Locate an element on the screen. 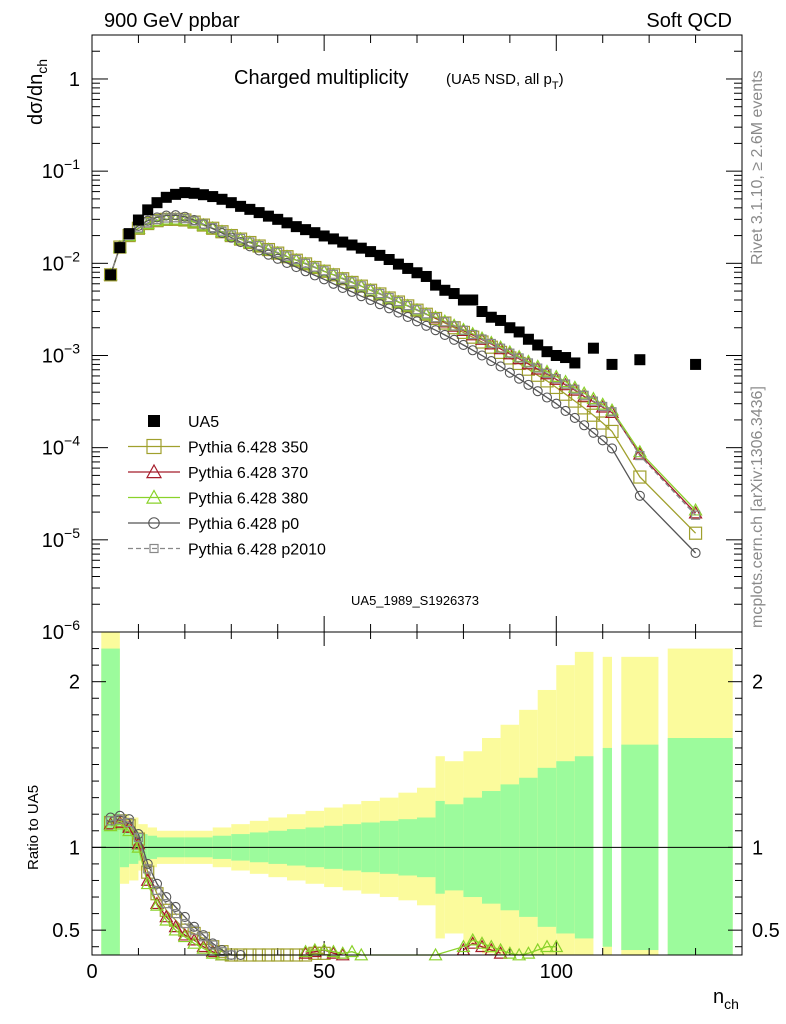 The width and height of the screenshot is (786, 1024). legend-marker-p0 is located at coordinates (154, 523).